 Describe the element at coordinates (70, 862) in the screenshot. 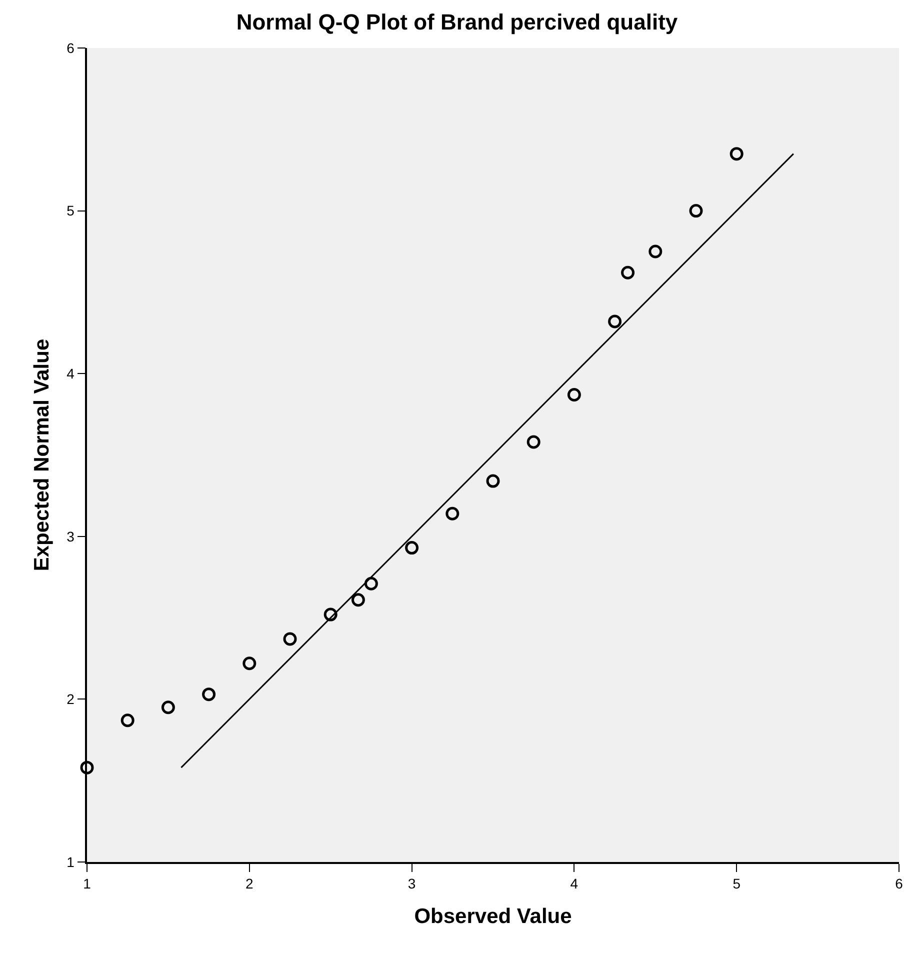

I see `y-tick-label: 1` at that location.